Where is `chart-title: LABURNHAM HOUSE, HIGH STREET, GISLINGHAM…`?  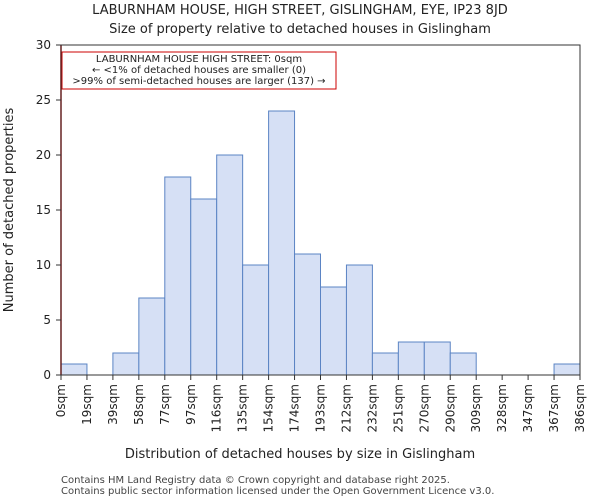
chart-title: LABURNHAM HOUSE, HIGH STREET, GISLINGHAM… is located at coordinates (300, 10).